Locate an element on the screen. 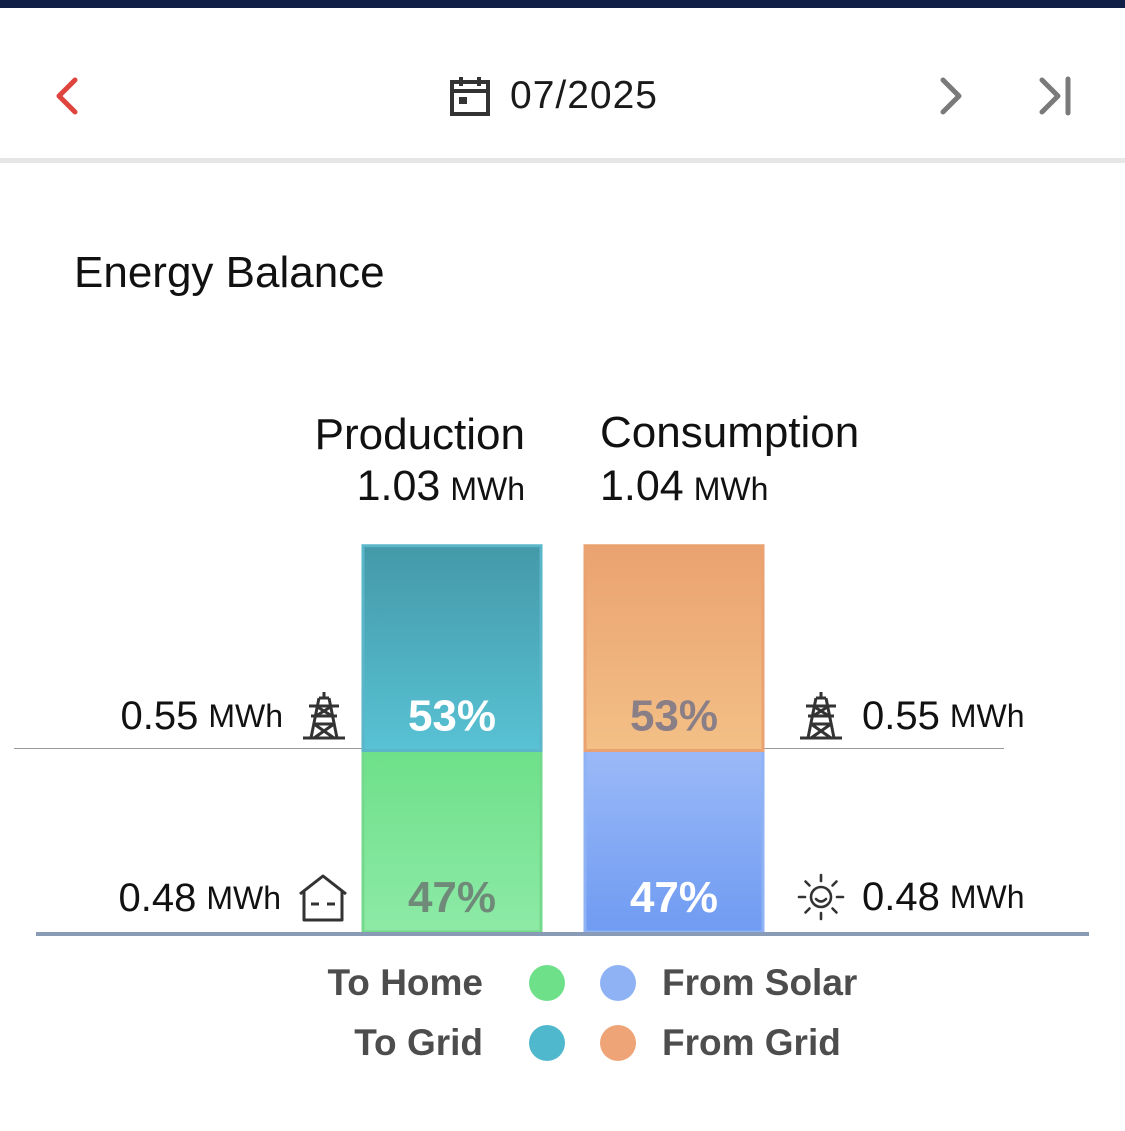 This screenshot has width=1125, height=1131. consumption-total: 1.04 MWh is located at coordinates (684, 486).